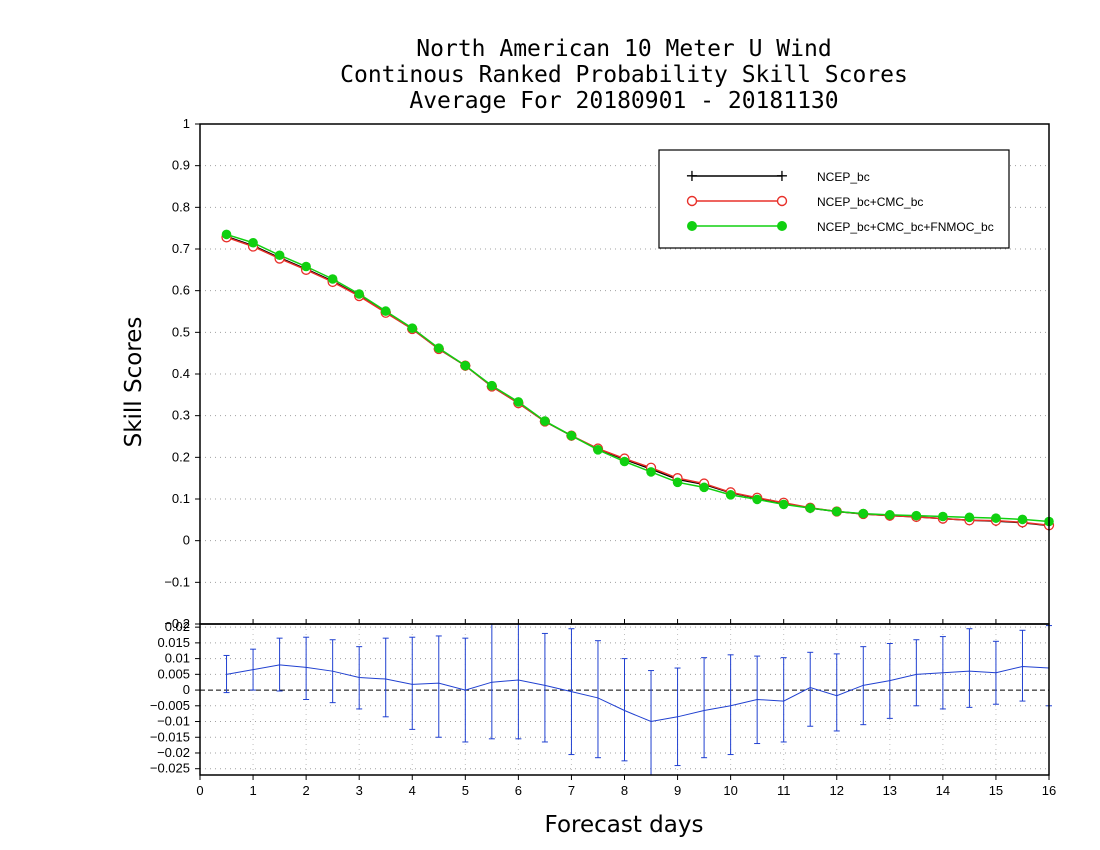  I want to click on chart-title-line-3: Average For 20180901 - 20181130, so click(624, 101).